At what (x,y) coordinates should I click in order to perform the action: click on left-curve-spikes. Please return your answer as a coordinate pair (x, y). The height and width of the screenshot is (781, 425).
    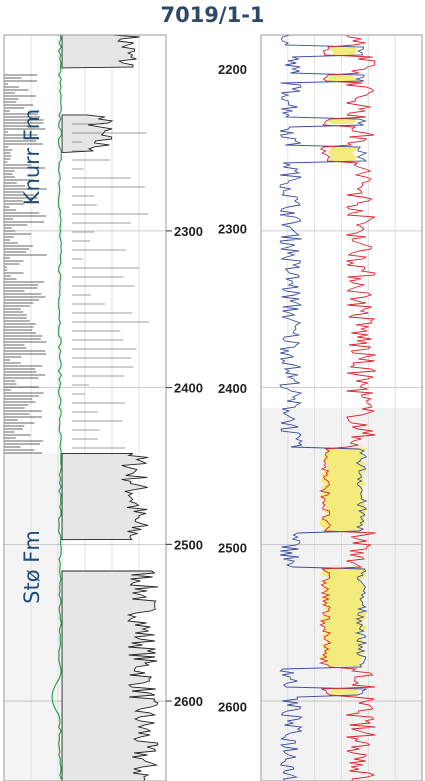
    Looking at the image, I should click on (110, 281).